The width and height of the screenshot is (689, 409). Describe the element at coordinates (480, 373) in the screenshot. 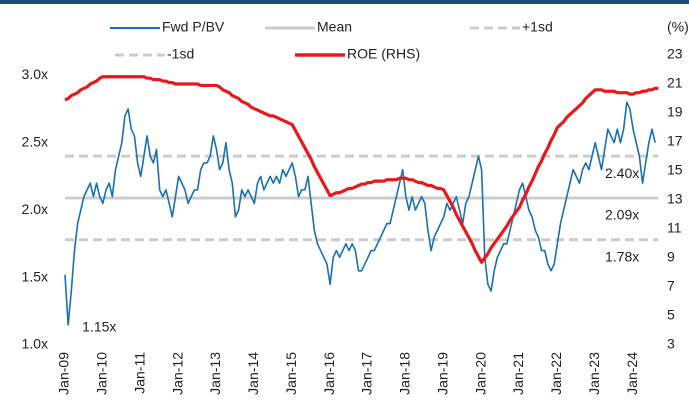

I see `x-tick-label: Jan-20` at that location.